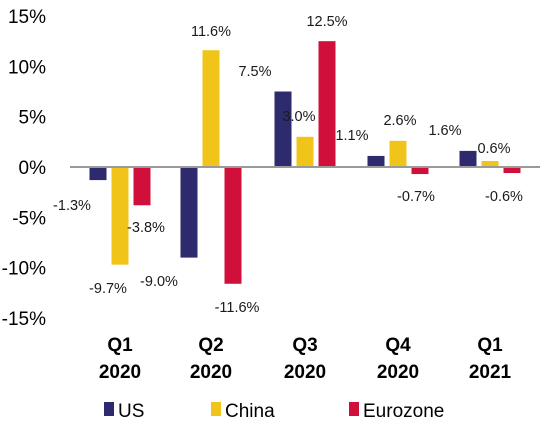 The height and width of the screenshot is (427, 544). Describe the element at coordinates (24, 319) in the screenshot. I see `y-tick-label: -15%` at that location.